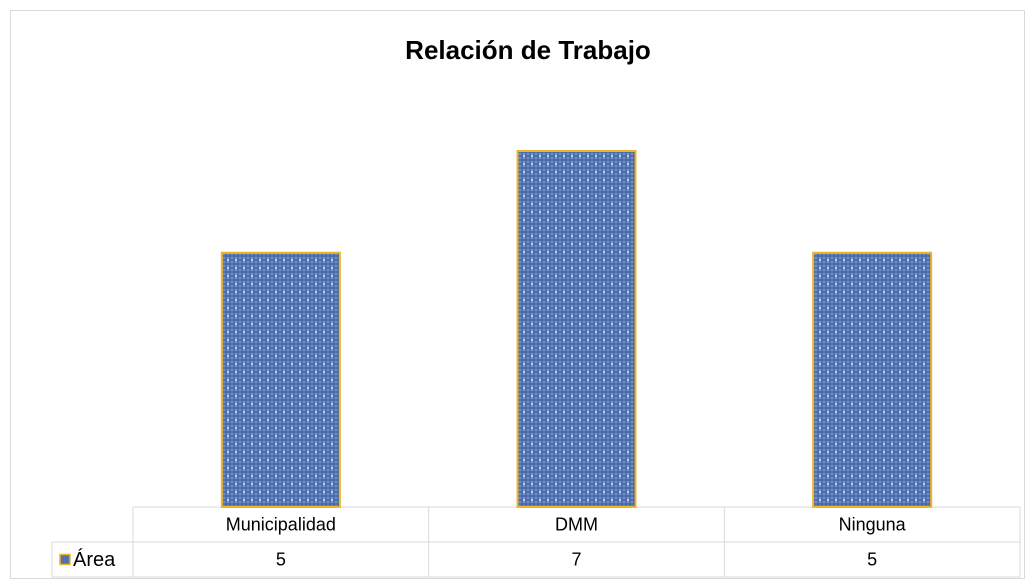 The image size is (1035, 586). What do you see at coordinates (65, 559) in the screenshot?
I see `legend-key` at bounding box center [65, 559].